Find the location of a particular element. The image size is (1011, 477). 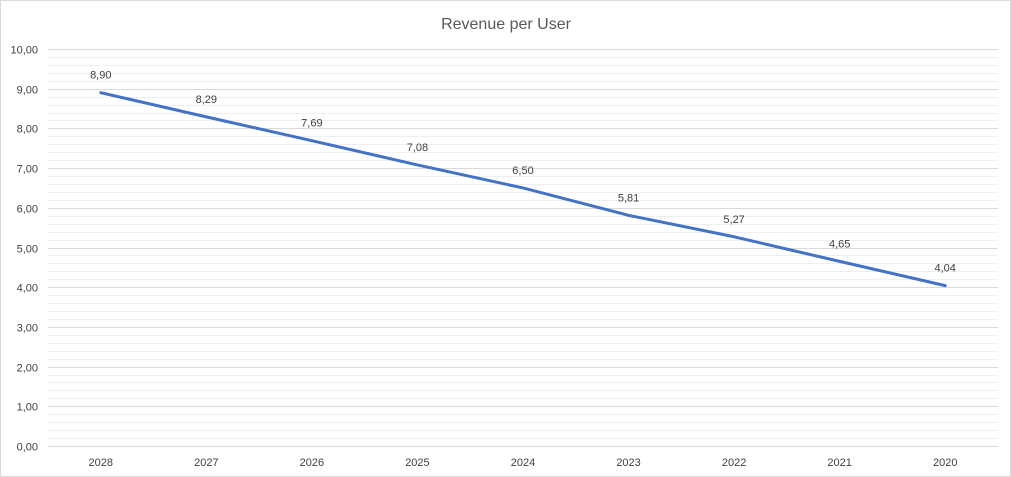

x-tick-label: 2026 is located at coordinates (312, 463).